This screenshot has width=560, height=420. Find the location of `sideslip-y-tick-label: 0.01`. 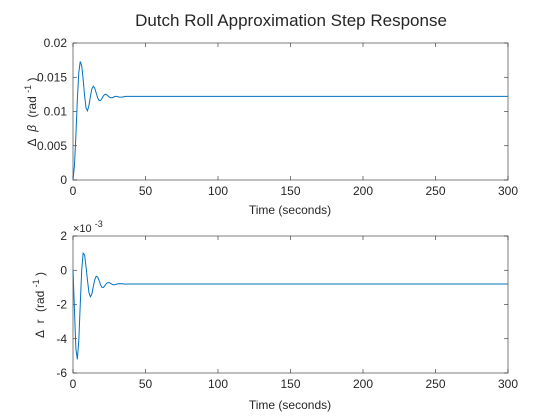

sideslip-y-tick-label: 0.01 is located at coordinates (56, 112).